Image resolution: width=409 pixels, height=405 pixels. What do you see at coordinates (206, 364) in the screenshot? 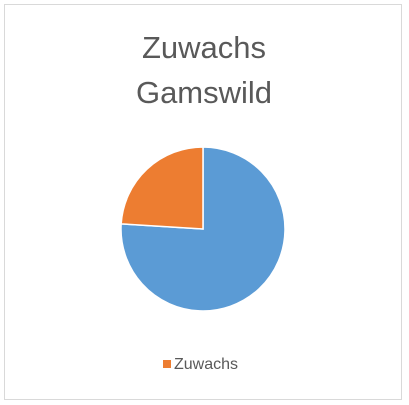
I see `legend-label: Zuwachs` at bounding box center [206, 364].